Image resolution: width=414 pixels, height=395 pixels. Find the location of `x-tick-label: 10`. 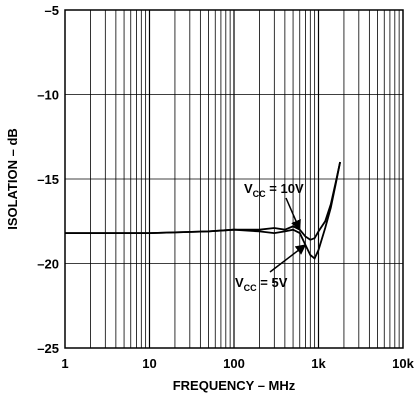

x-tick-label: 10 is located at coordinates (149, 363).